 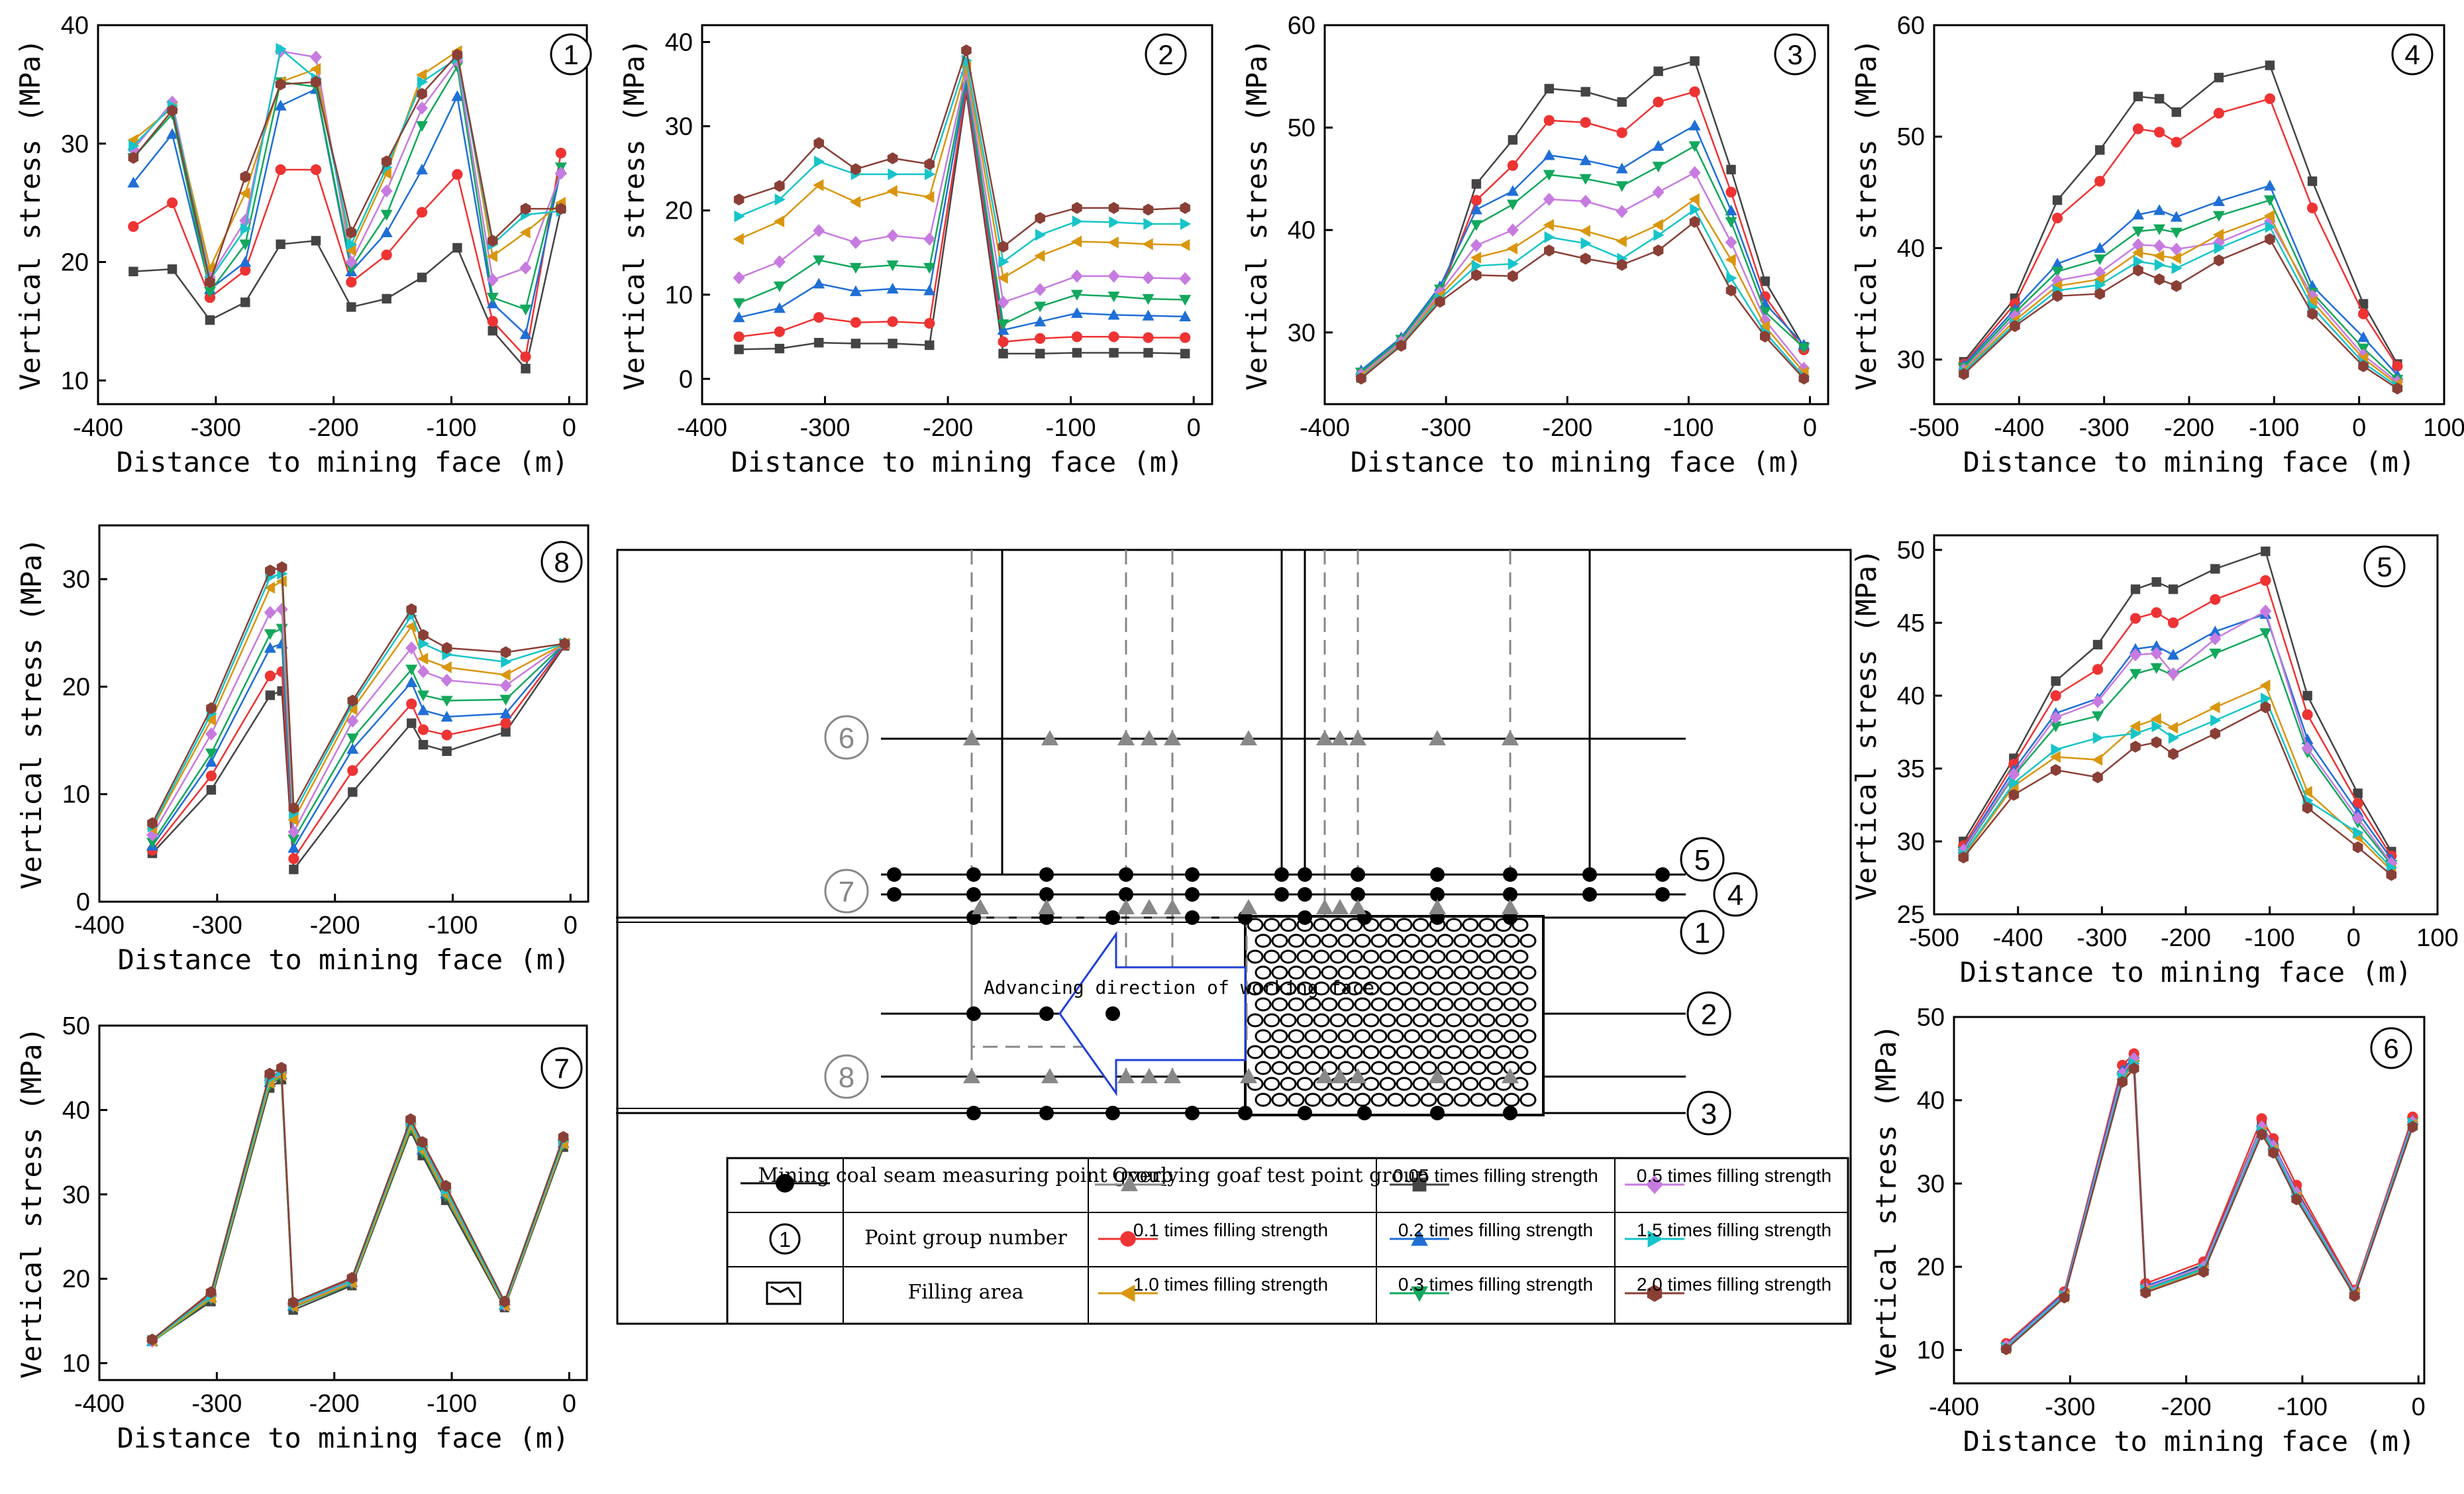 What do you see at coordinates (783, 1293) in the screenshot?
I see `filling-area-legend-icon` at bounding box center [783, 1293].